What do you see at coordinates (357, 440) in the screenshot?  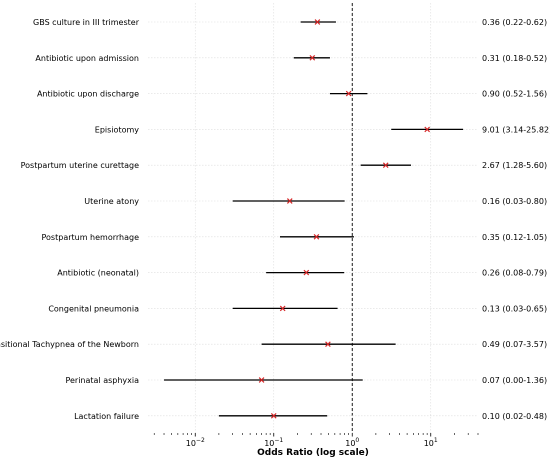 I see `x-tick-exponent: 0` at bounding box center [357, 440].